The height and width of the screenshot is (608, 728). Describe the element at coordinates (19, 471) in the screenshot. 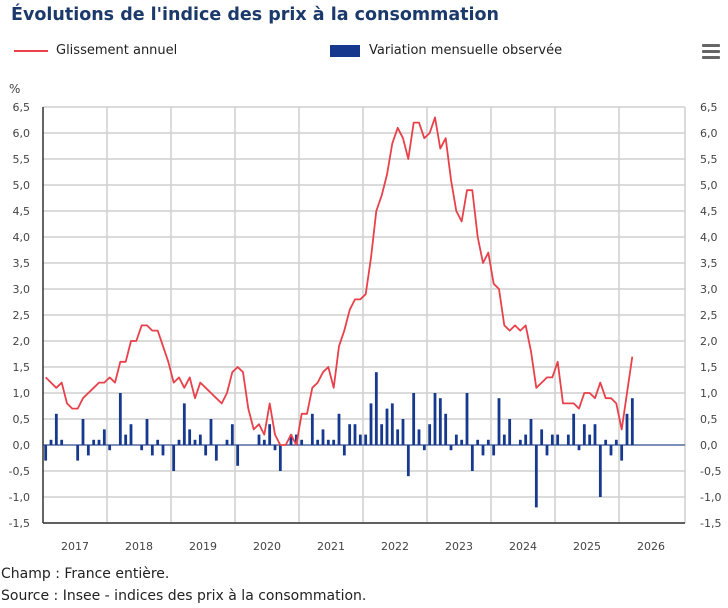

I see `y-tick-label-left: -0,5` at that location.